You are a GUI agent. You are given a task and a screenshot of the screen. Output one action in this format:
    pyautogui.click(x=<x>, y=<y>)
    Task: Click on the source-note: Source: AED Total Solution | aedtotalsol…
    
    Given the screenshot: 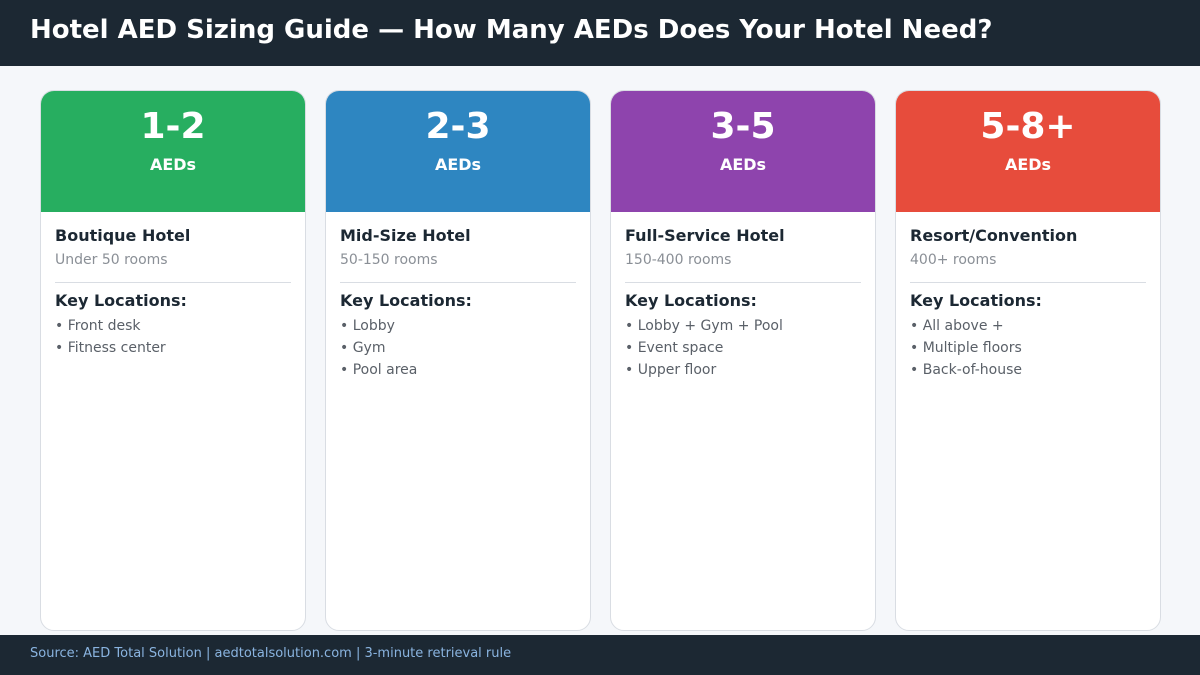 What is the action you would take?
    pyautogui.click(x=271, y=653)
    